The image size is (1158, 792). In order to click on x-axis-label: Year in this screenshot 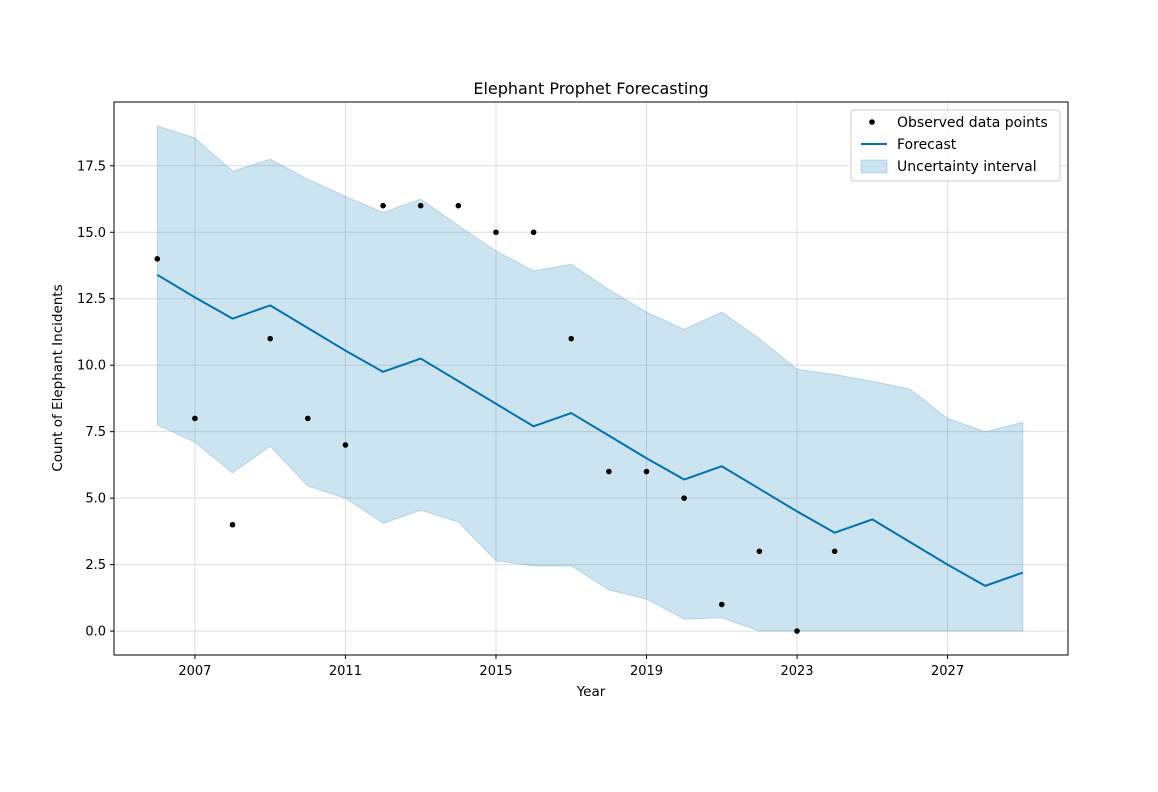, I will do `click(591, 692)`.